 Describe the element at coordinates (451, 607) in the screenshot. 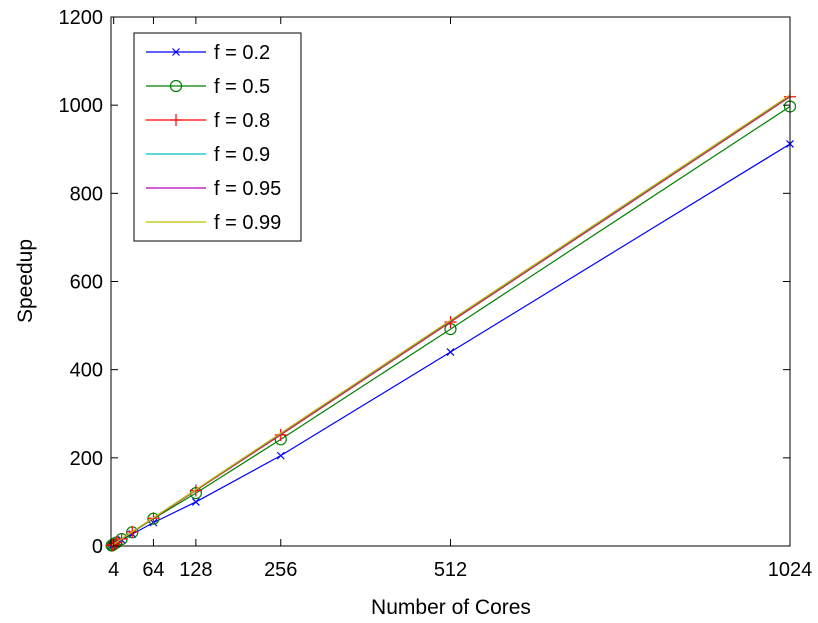

I see `x-axis-label: Number of Cores` at that location.